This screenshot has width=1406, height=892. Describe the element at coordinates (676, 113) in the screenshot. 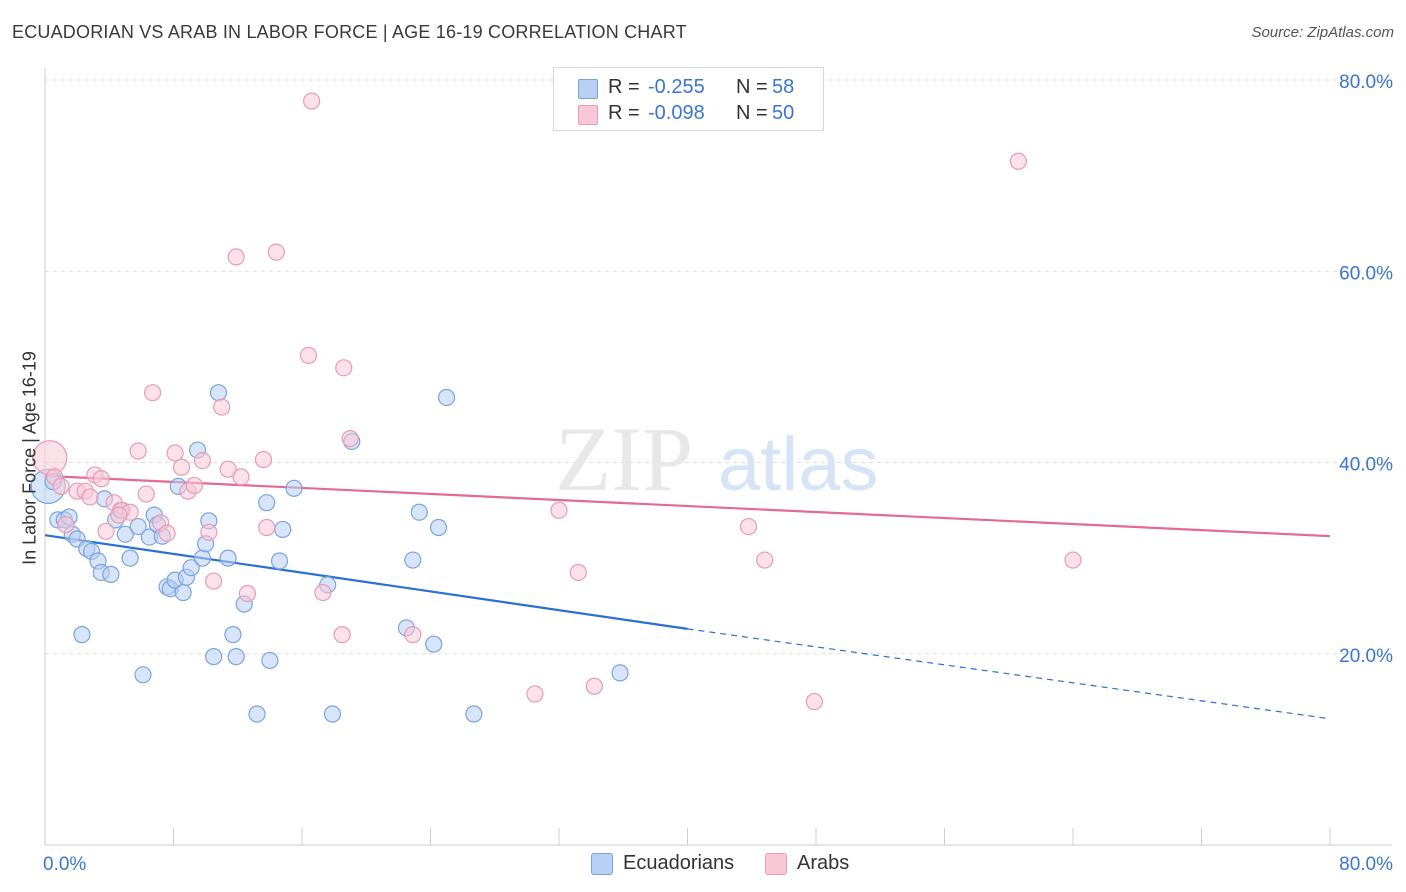

I see `legend-r-value: -0.098` at that location.